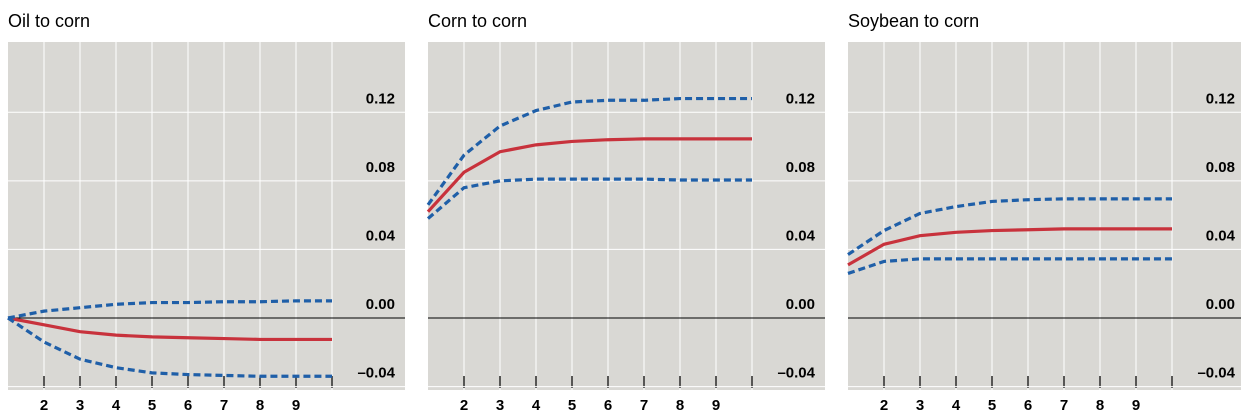 The height and width of the screenshot is (417, 1241). I want to click on chart-title: Oil to corn, so click(49, 21).